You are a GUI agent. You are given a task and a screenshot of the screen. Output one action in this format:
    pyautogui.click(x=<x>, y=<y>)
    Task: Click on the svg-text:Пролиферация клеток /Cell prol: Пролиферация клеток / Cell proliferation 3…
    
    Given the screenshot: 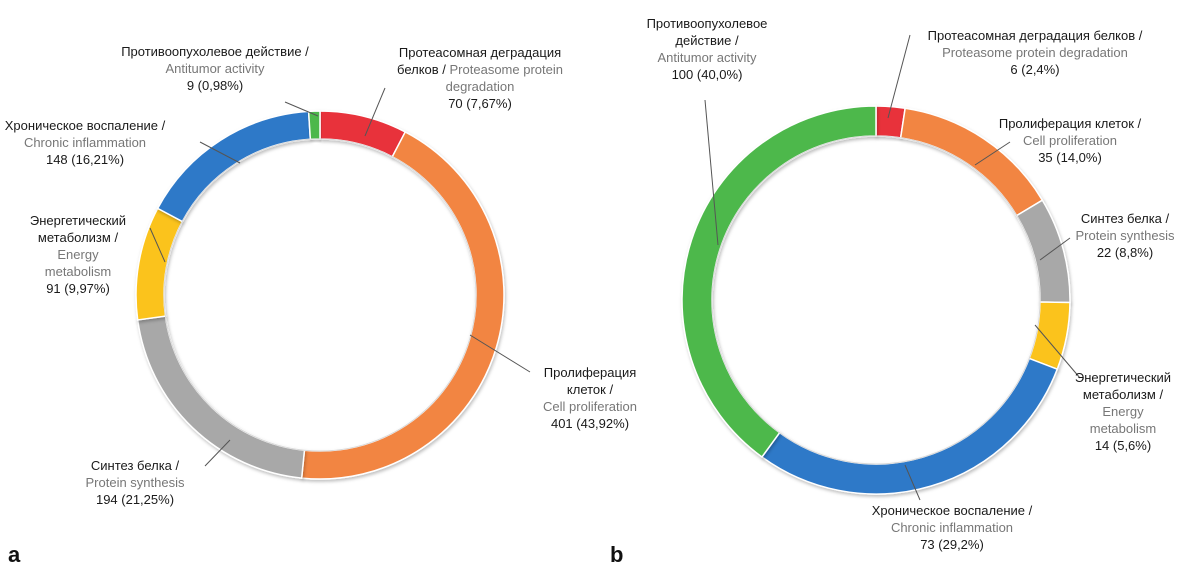 What is the action you would take?
    pyautogui.click(x=1070, y=140)
    